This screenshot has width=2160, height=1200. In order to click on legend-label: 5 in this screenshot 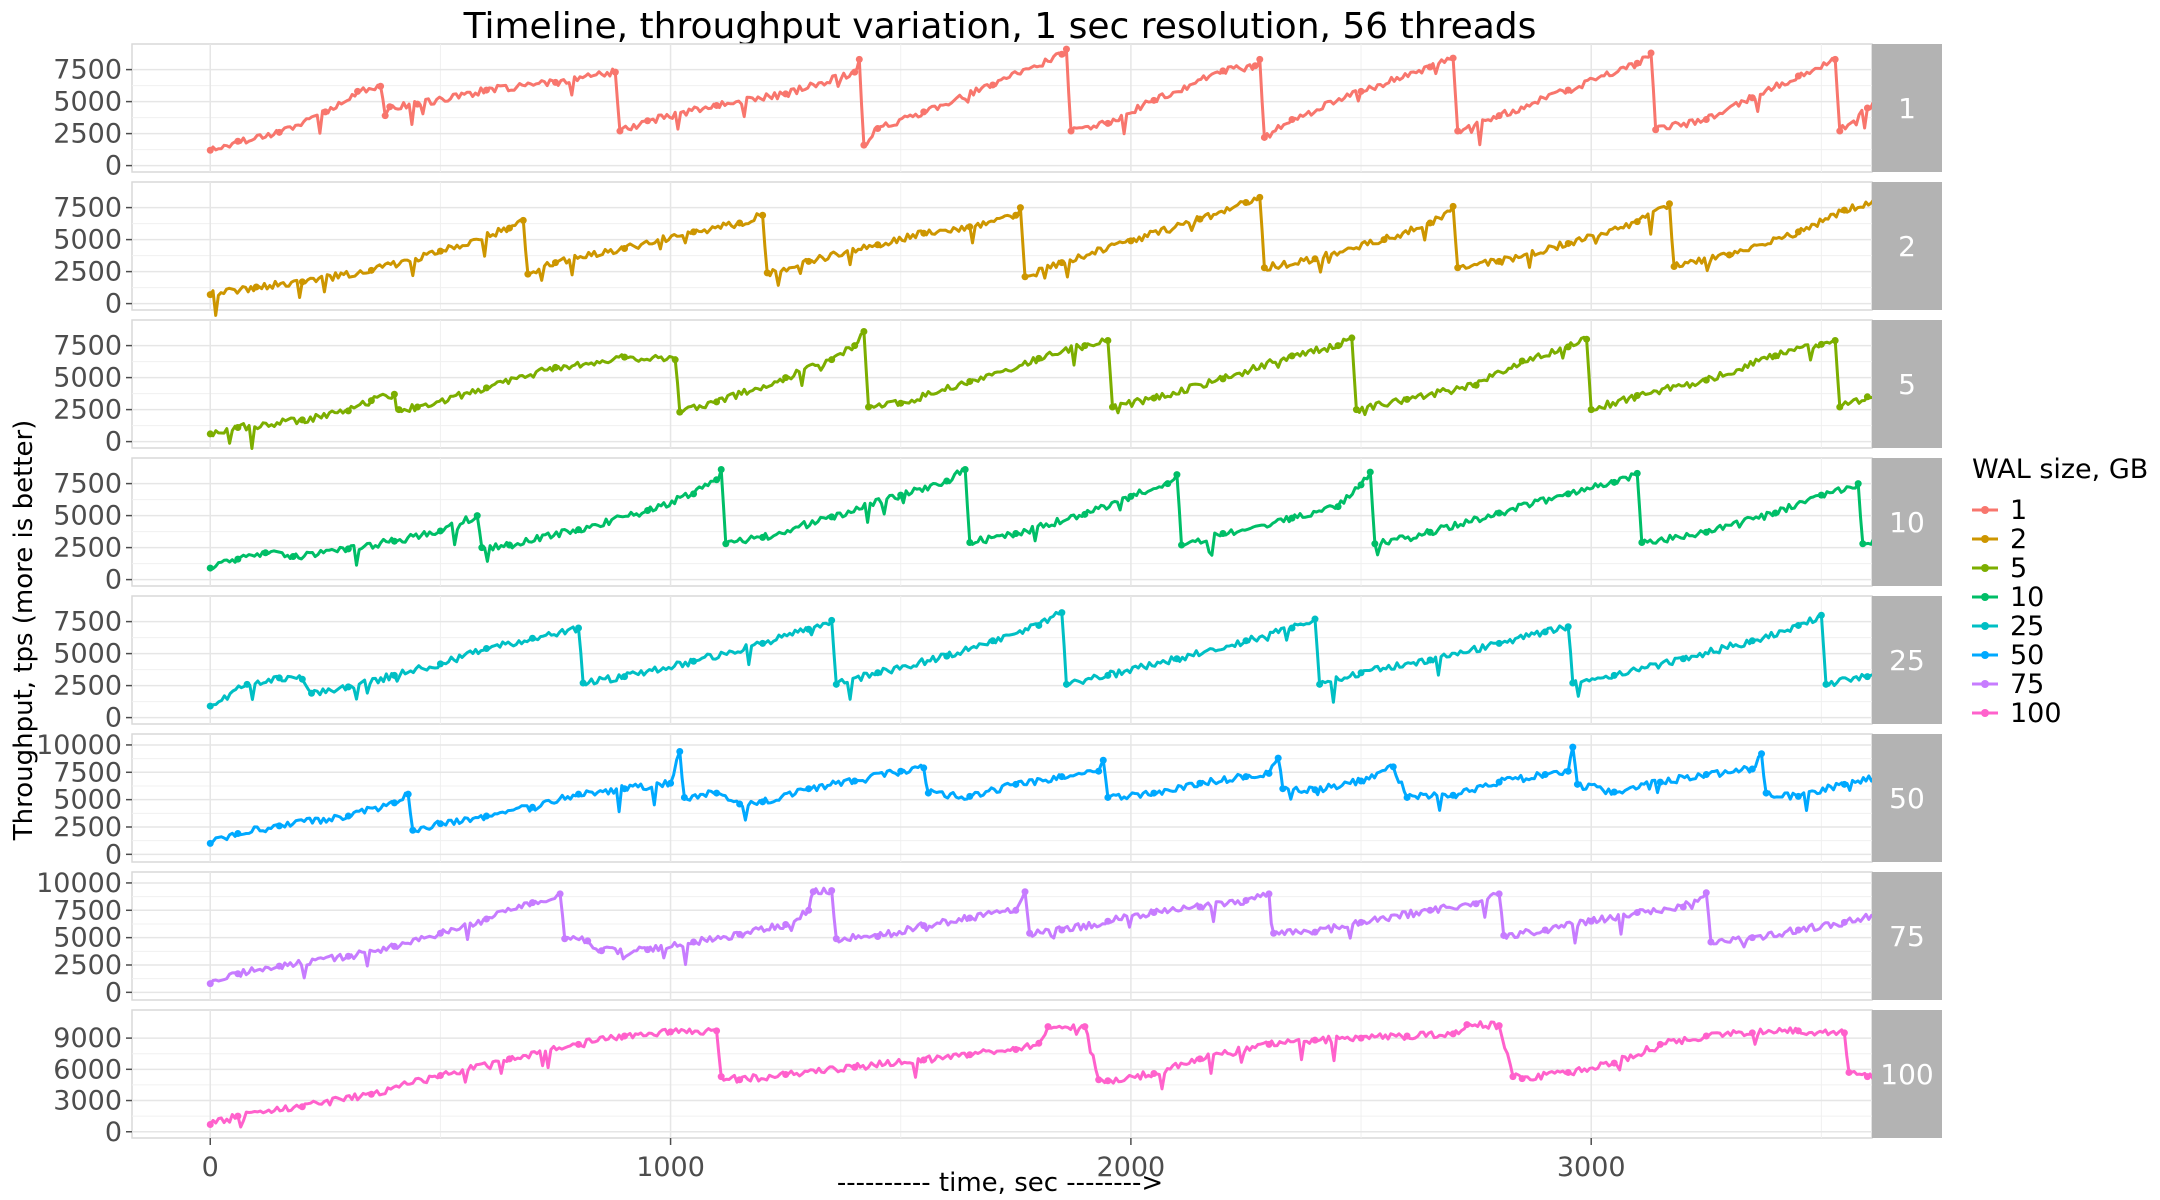, I will do `click(2018, 568)`.